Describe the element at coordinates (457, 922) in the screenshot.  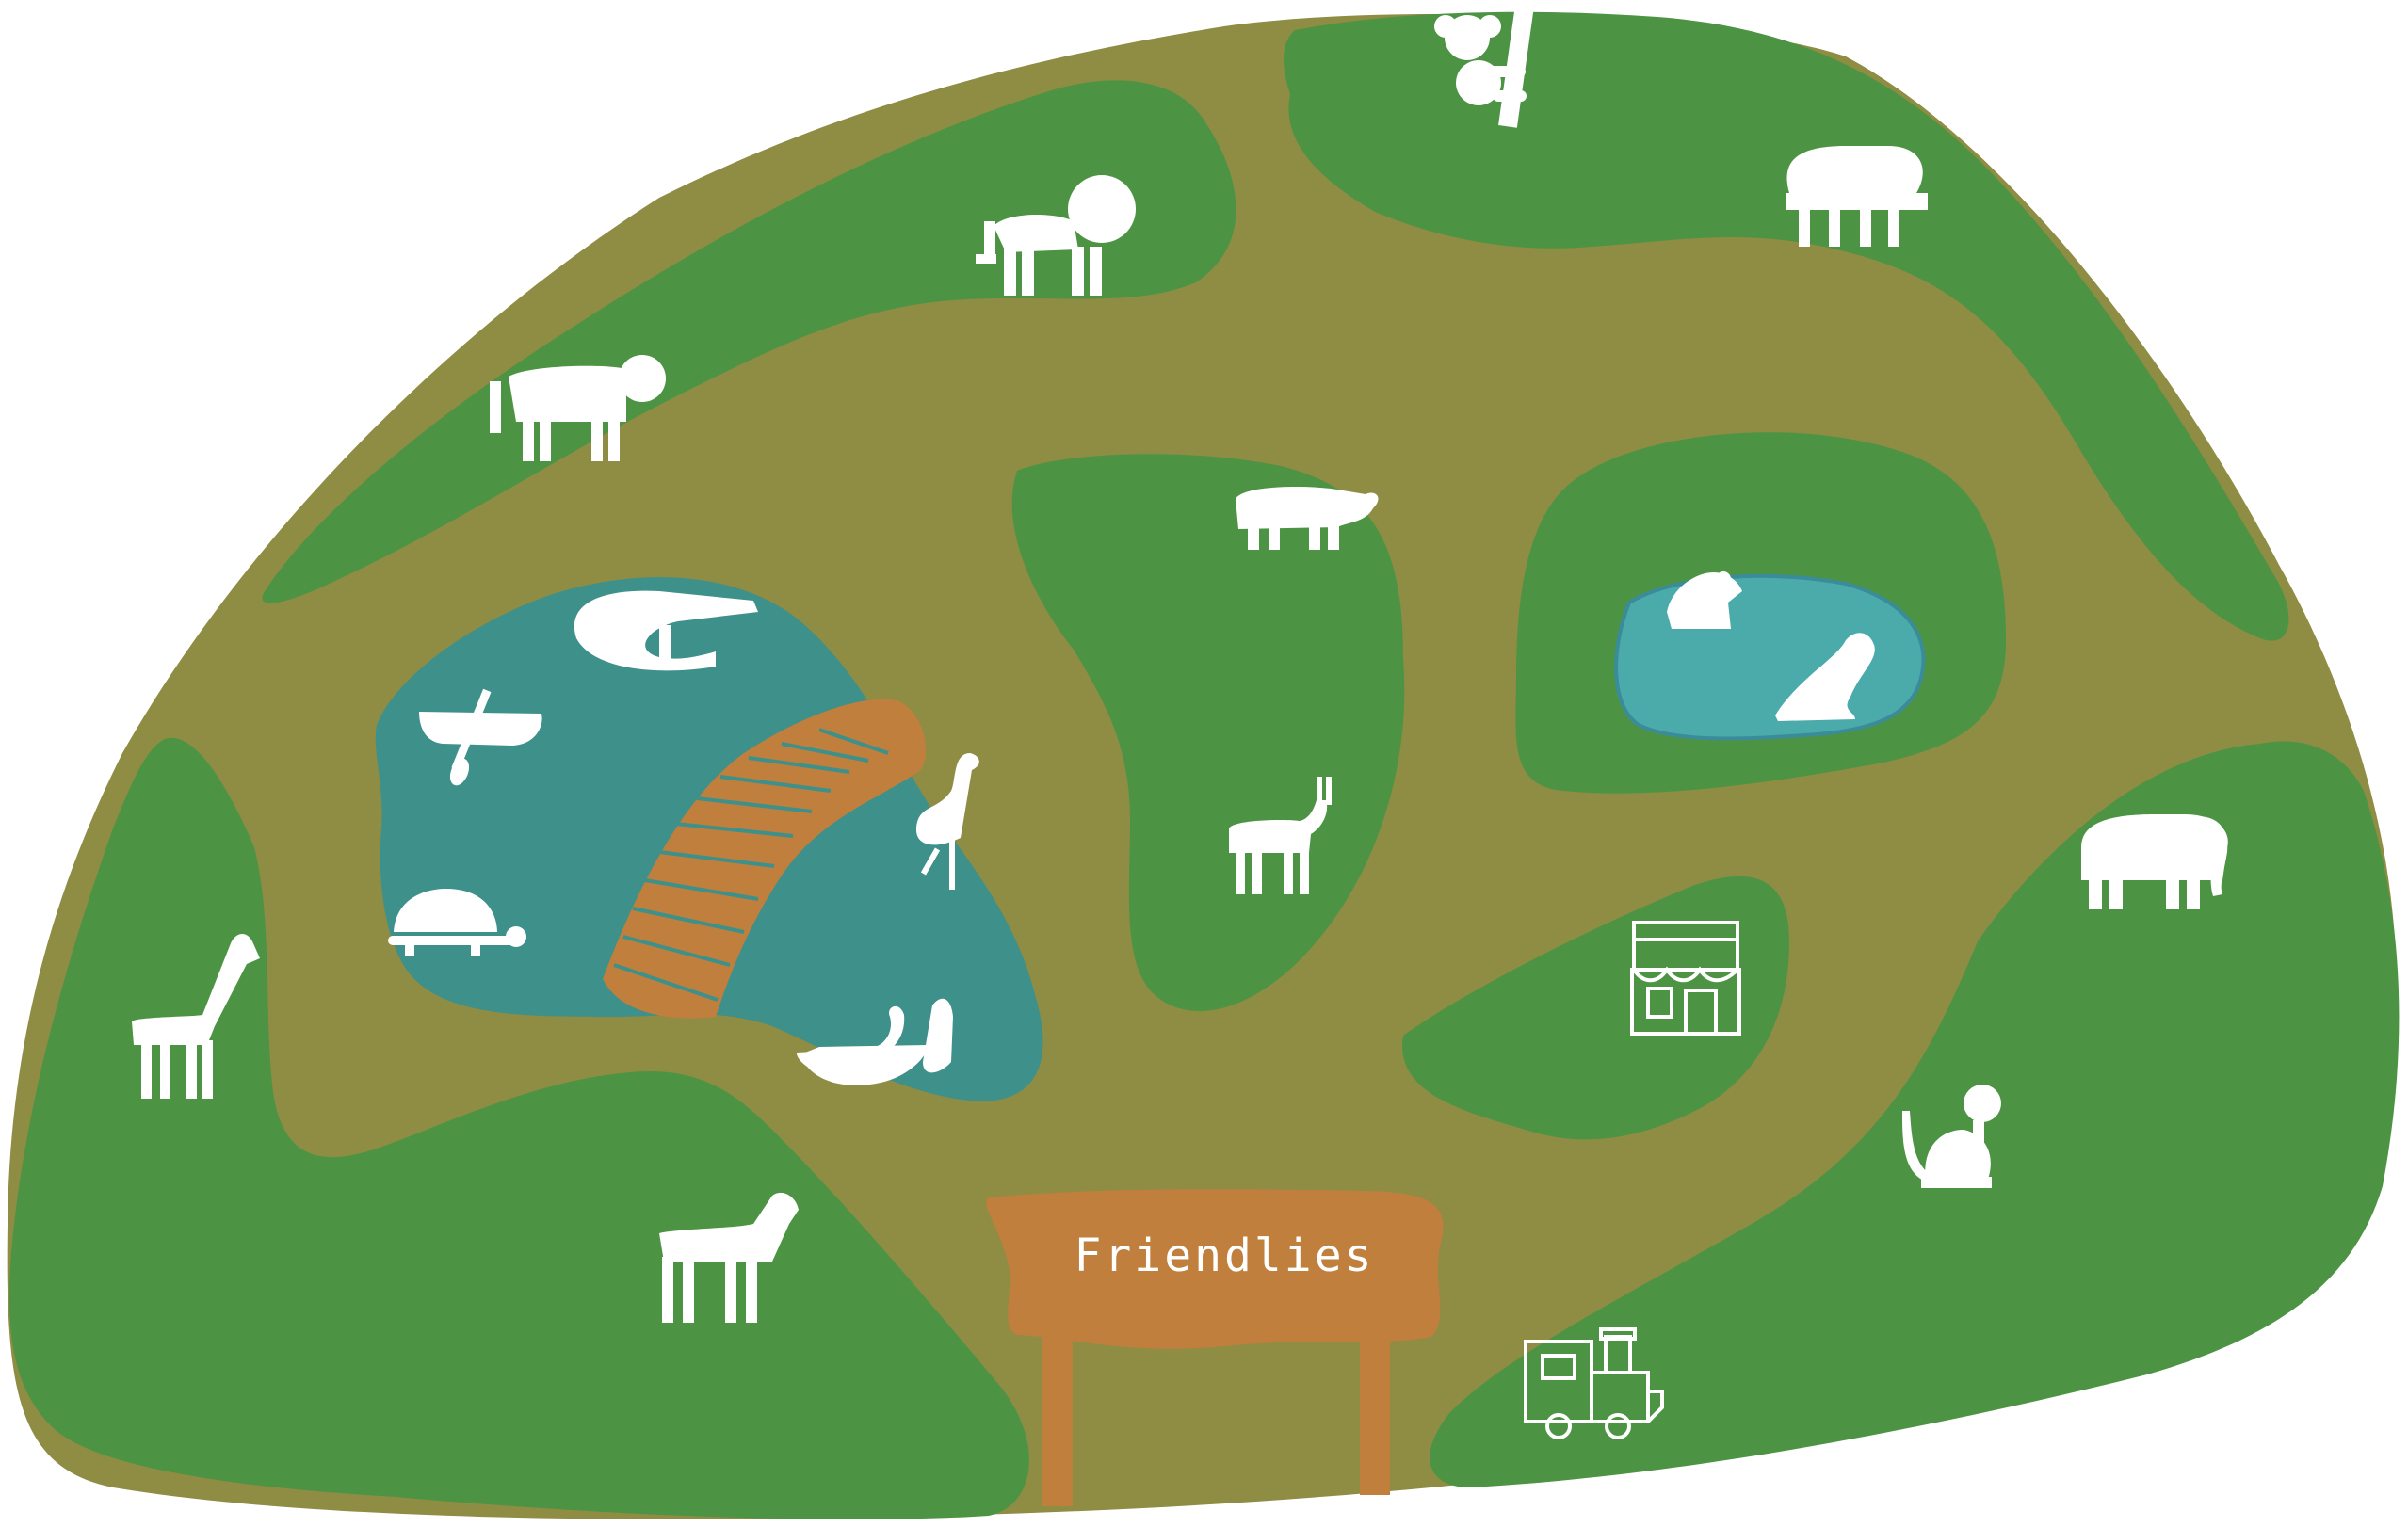
I see `turtle-icon` at that location.